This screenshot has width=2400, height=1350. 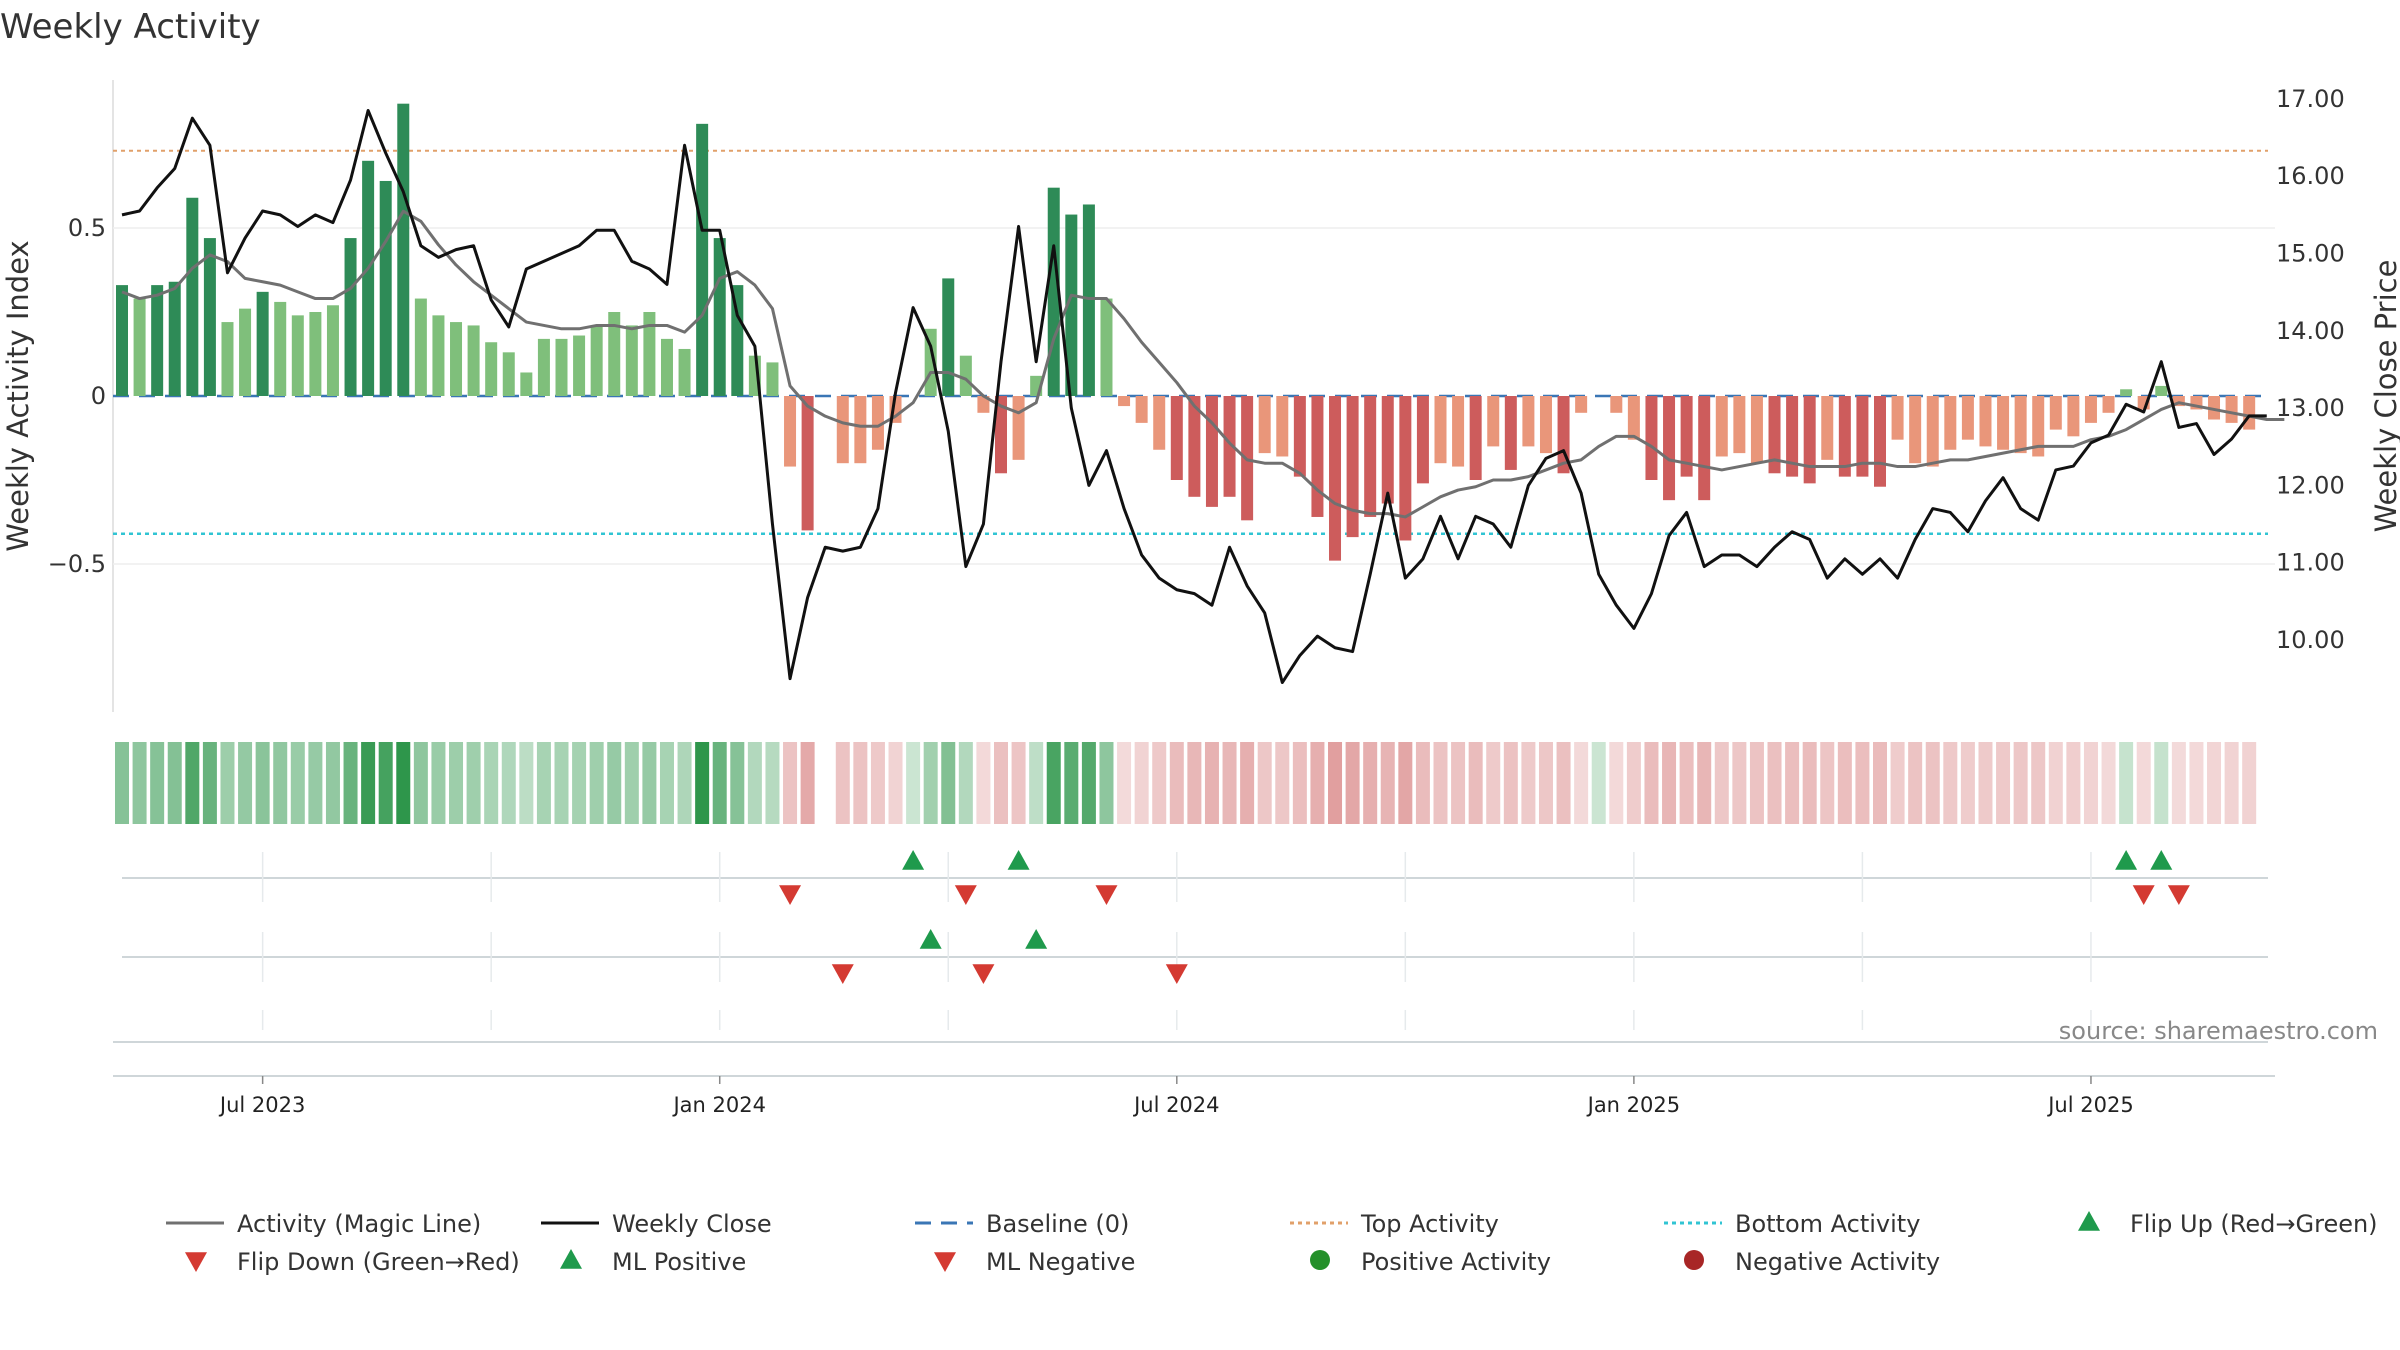 I want to click on ml-positive-marker, so click(x=1036, y=939).